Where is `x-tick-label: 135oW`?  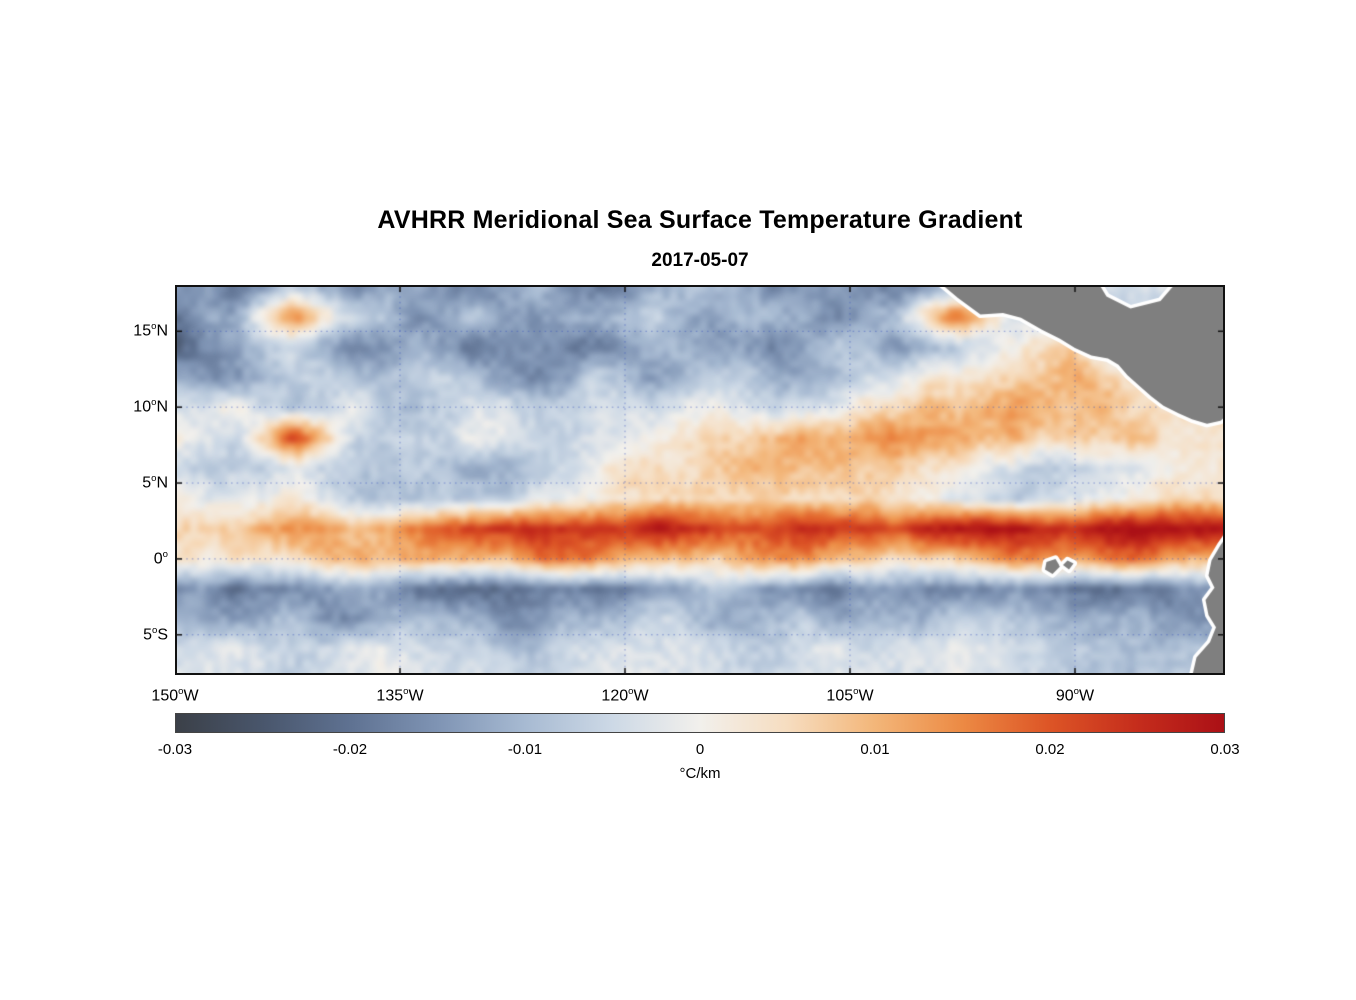 x-tick-label: 135oW is located at coordinates (400, 695).